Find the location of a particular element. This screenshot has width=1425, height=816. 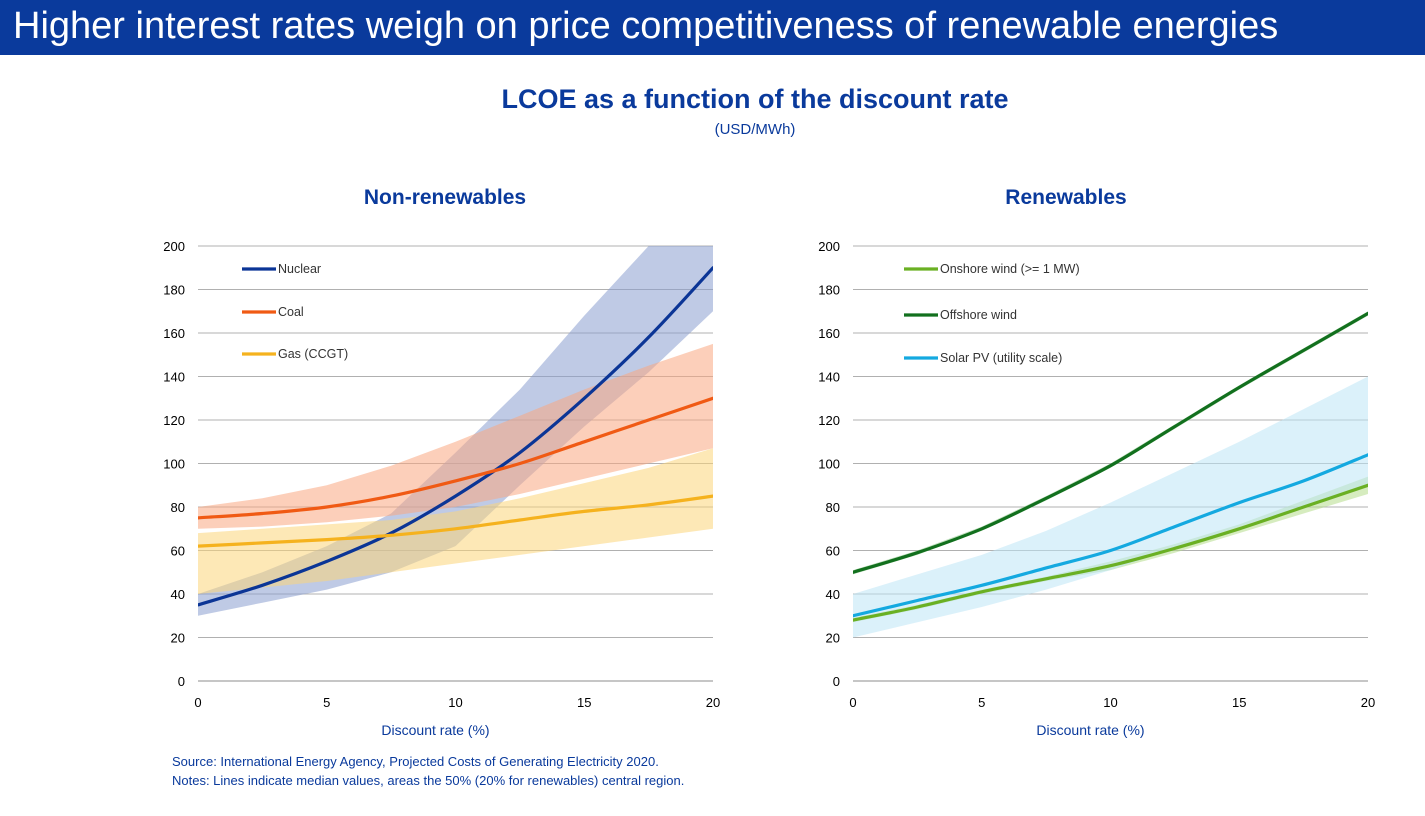

legend-label: Onshore wind (>= 1 MW) is located at coordinates (1010, 269).